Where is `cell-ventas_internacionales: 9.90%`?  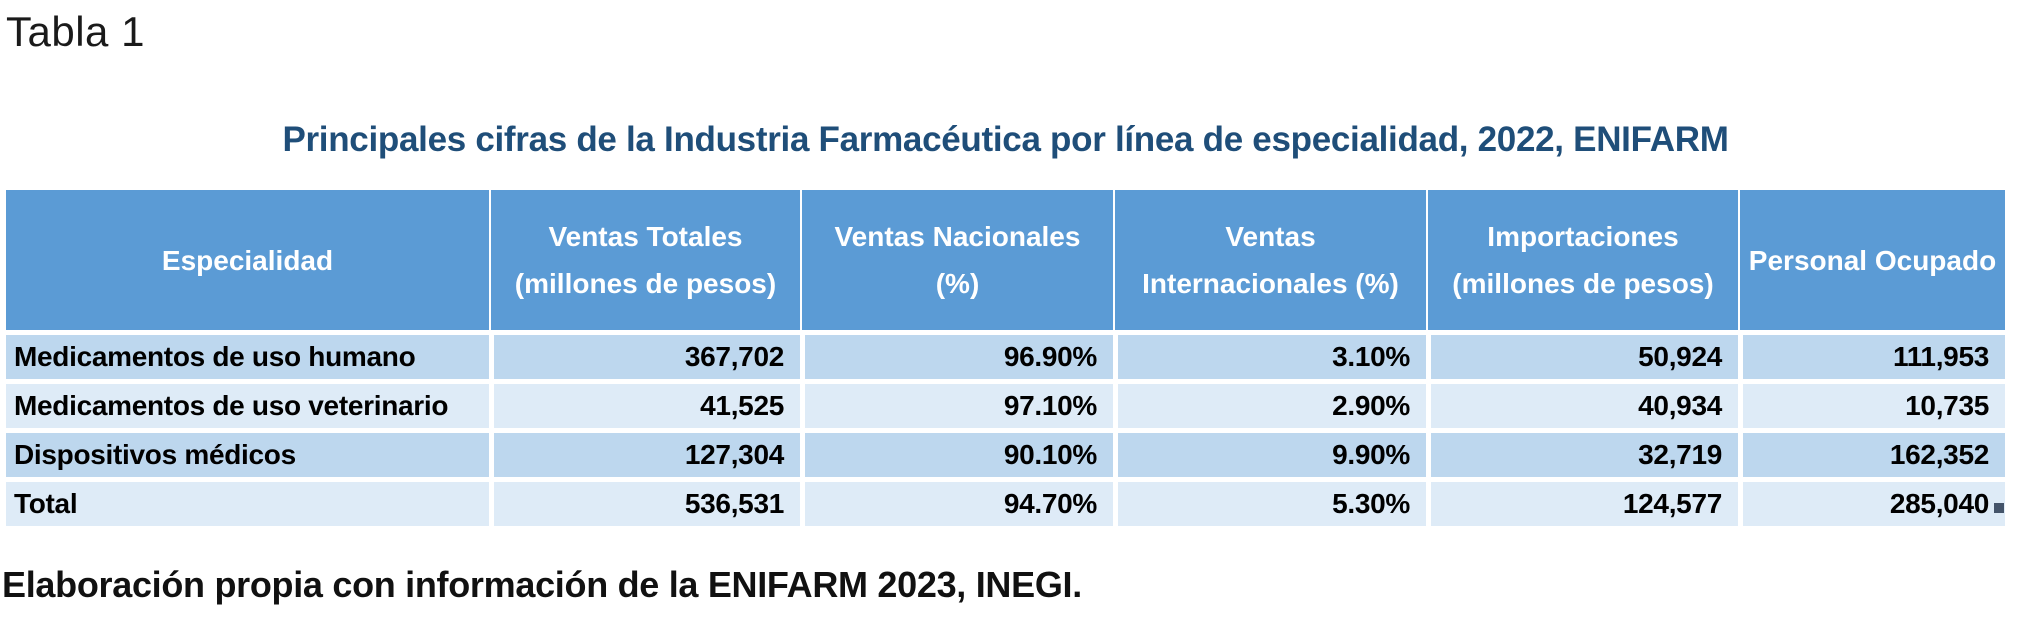 cell-ventas_internacionales: 9.90% is located at coordinates (1269, 455).